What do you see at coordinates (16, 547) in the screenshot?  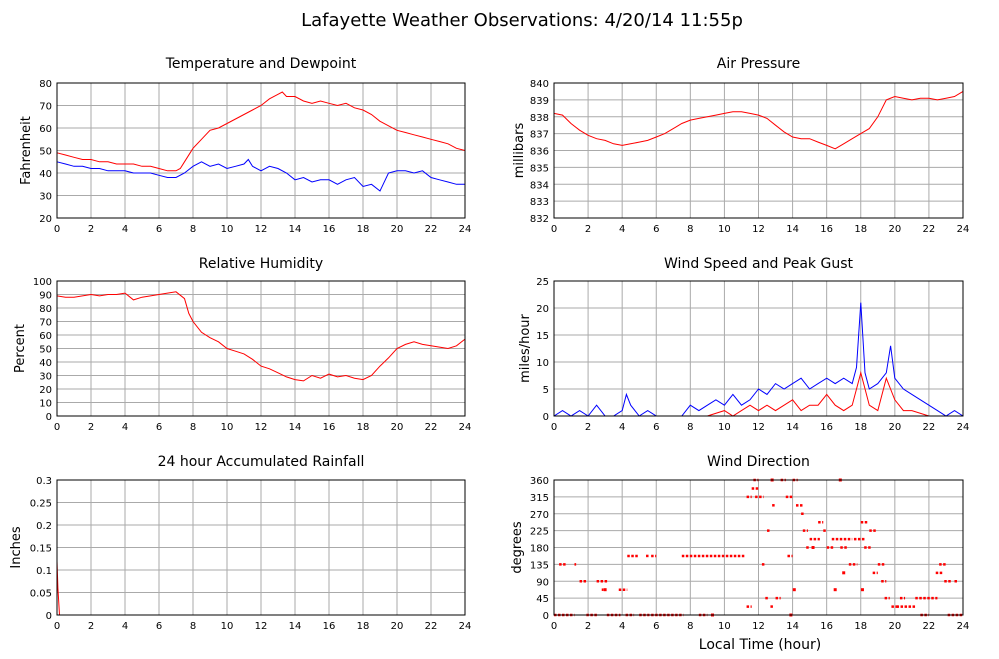 I see `y-axis-label: Inches` at bounding box center [16, 547].